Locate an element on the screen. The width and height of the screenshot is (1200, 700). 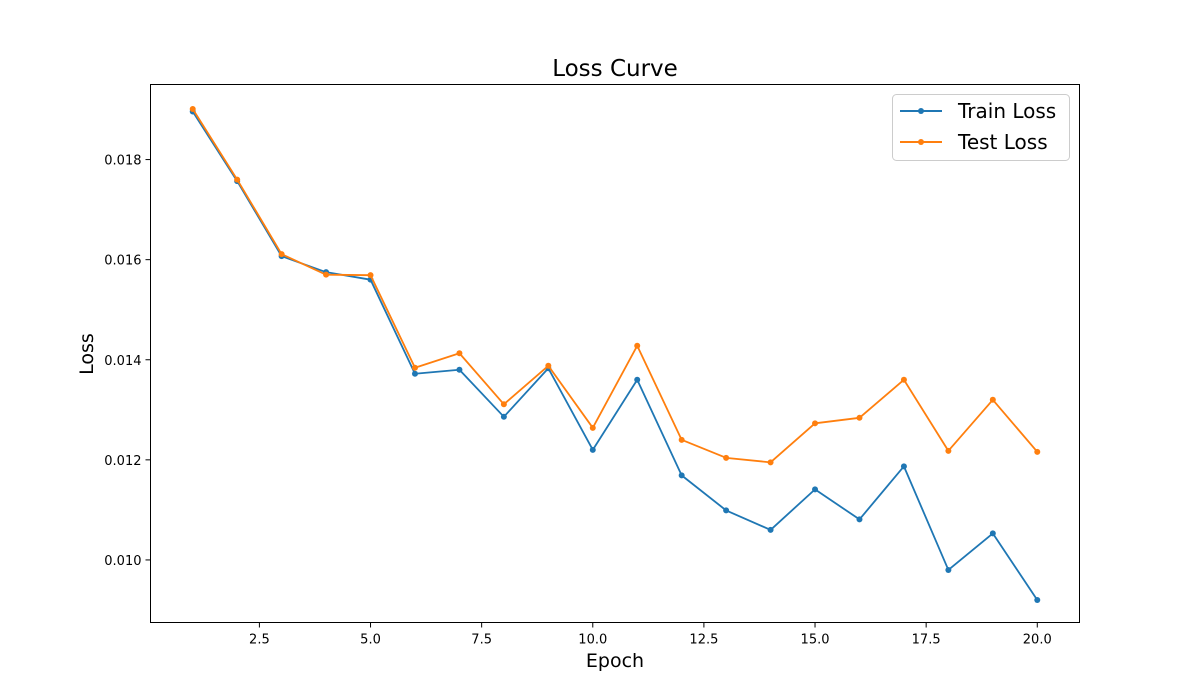
y-tick-label: 0.012 is located at coordinates (122, 461).